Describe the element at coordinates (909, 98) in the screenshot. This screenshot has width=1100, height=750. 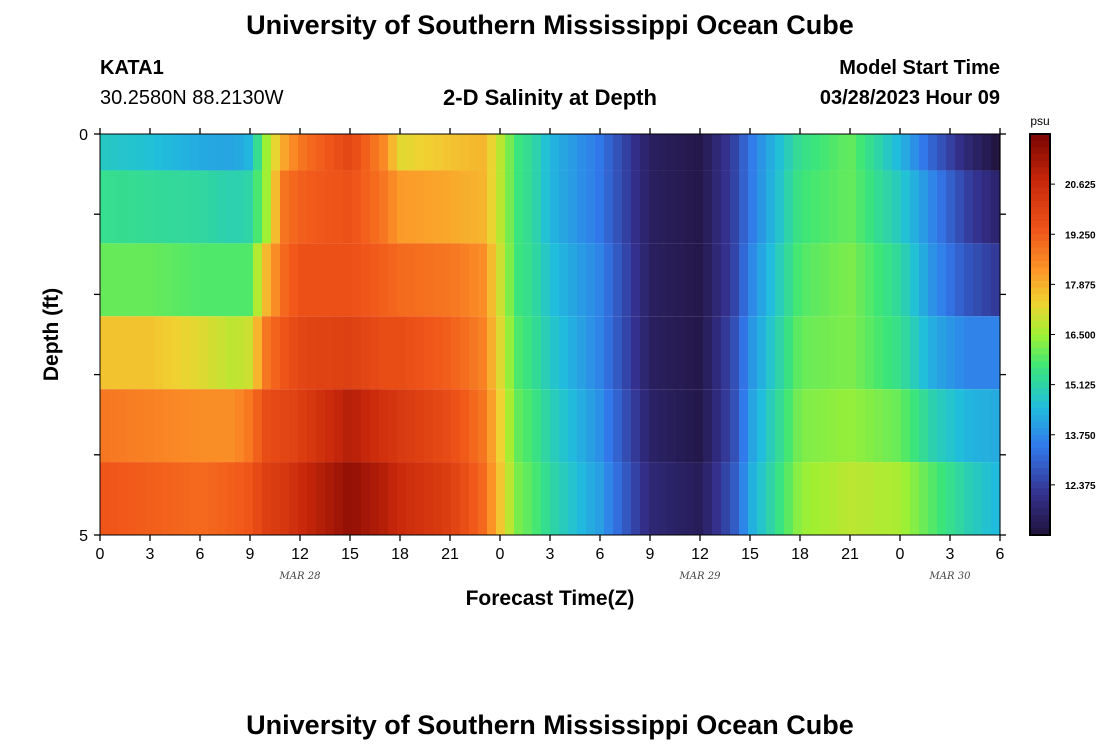
I see `model-start-value: 03/28/2023 Hour 09` at that location.